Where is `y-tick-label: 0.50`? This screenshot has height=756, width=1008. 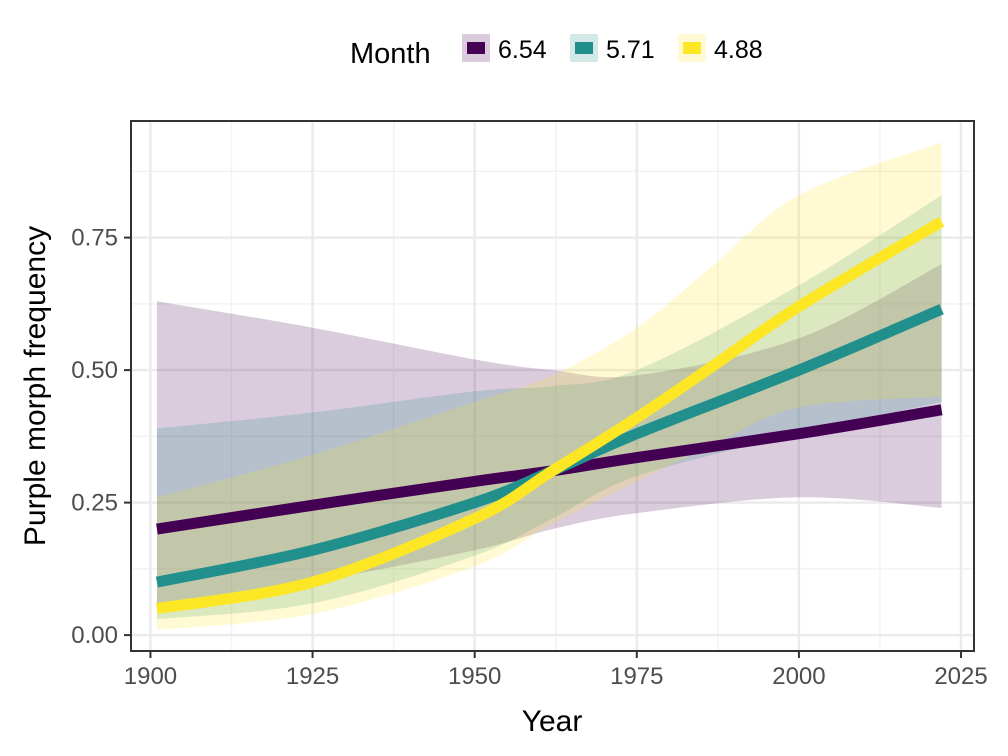 y-tick-label: 0.50 is located at coordinates (94, 370).